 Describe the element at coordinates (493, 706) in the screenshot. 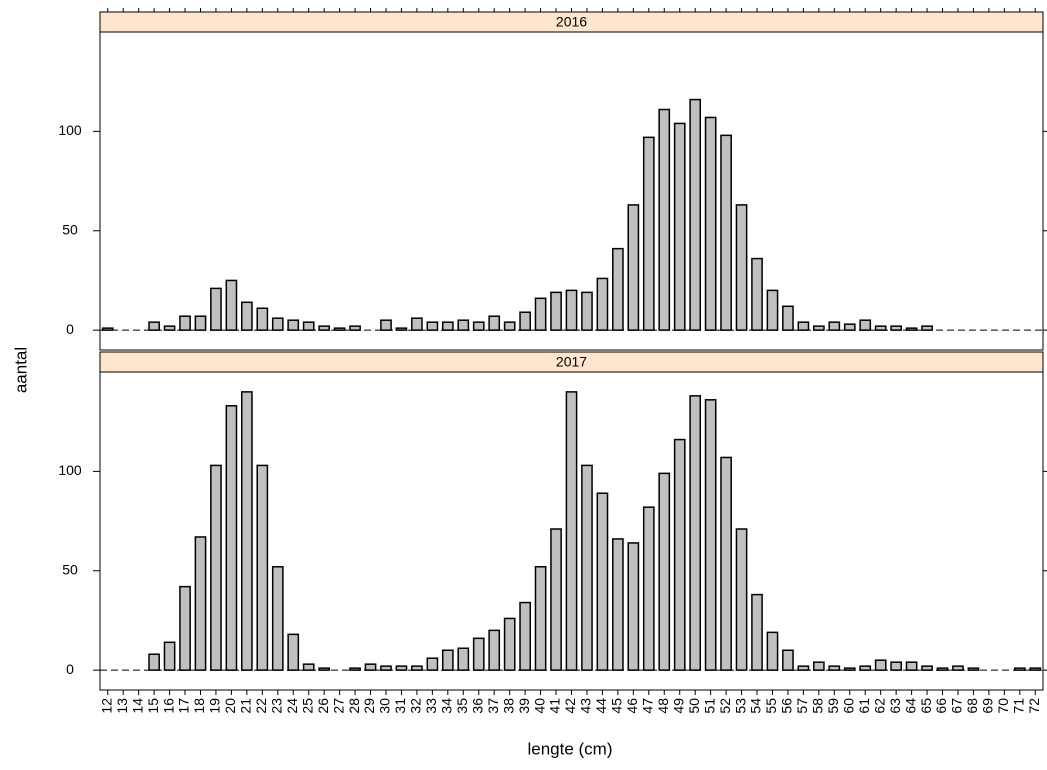

I see `x-tick-label: 37` at that location.